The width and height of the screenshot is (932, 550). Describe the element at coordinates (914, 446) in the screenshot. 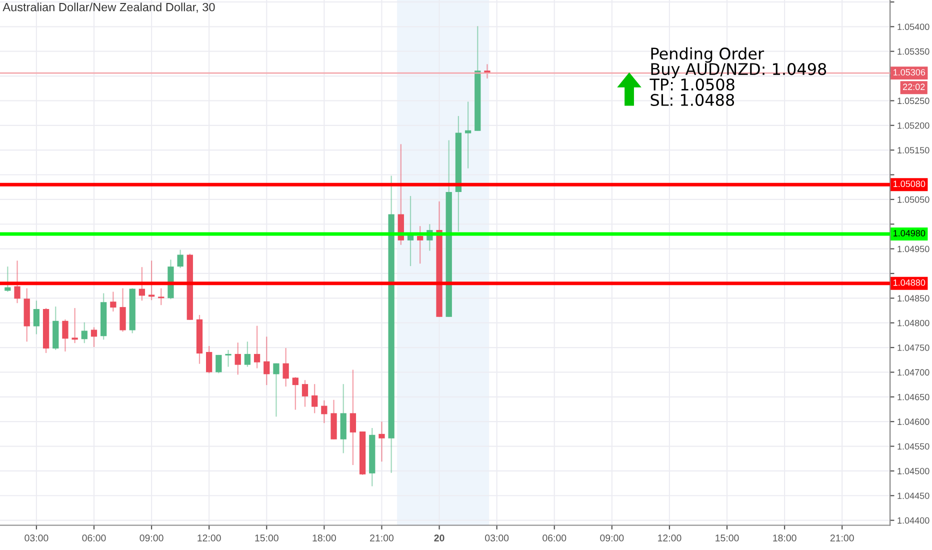

I see `y-tick-label: 1.04550` at that location.